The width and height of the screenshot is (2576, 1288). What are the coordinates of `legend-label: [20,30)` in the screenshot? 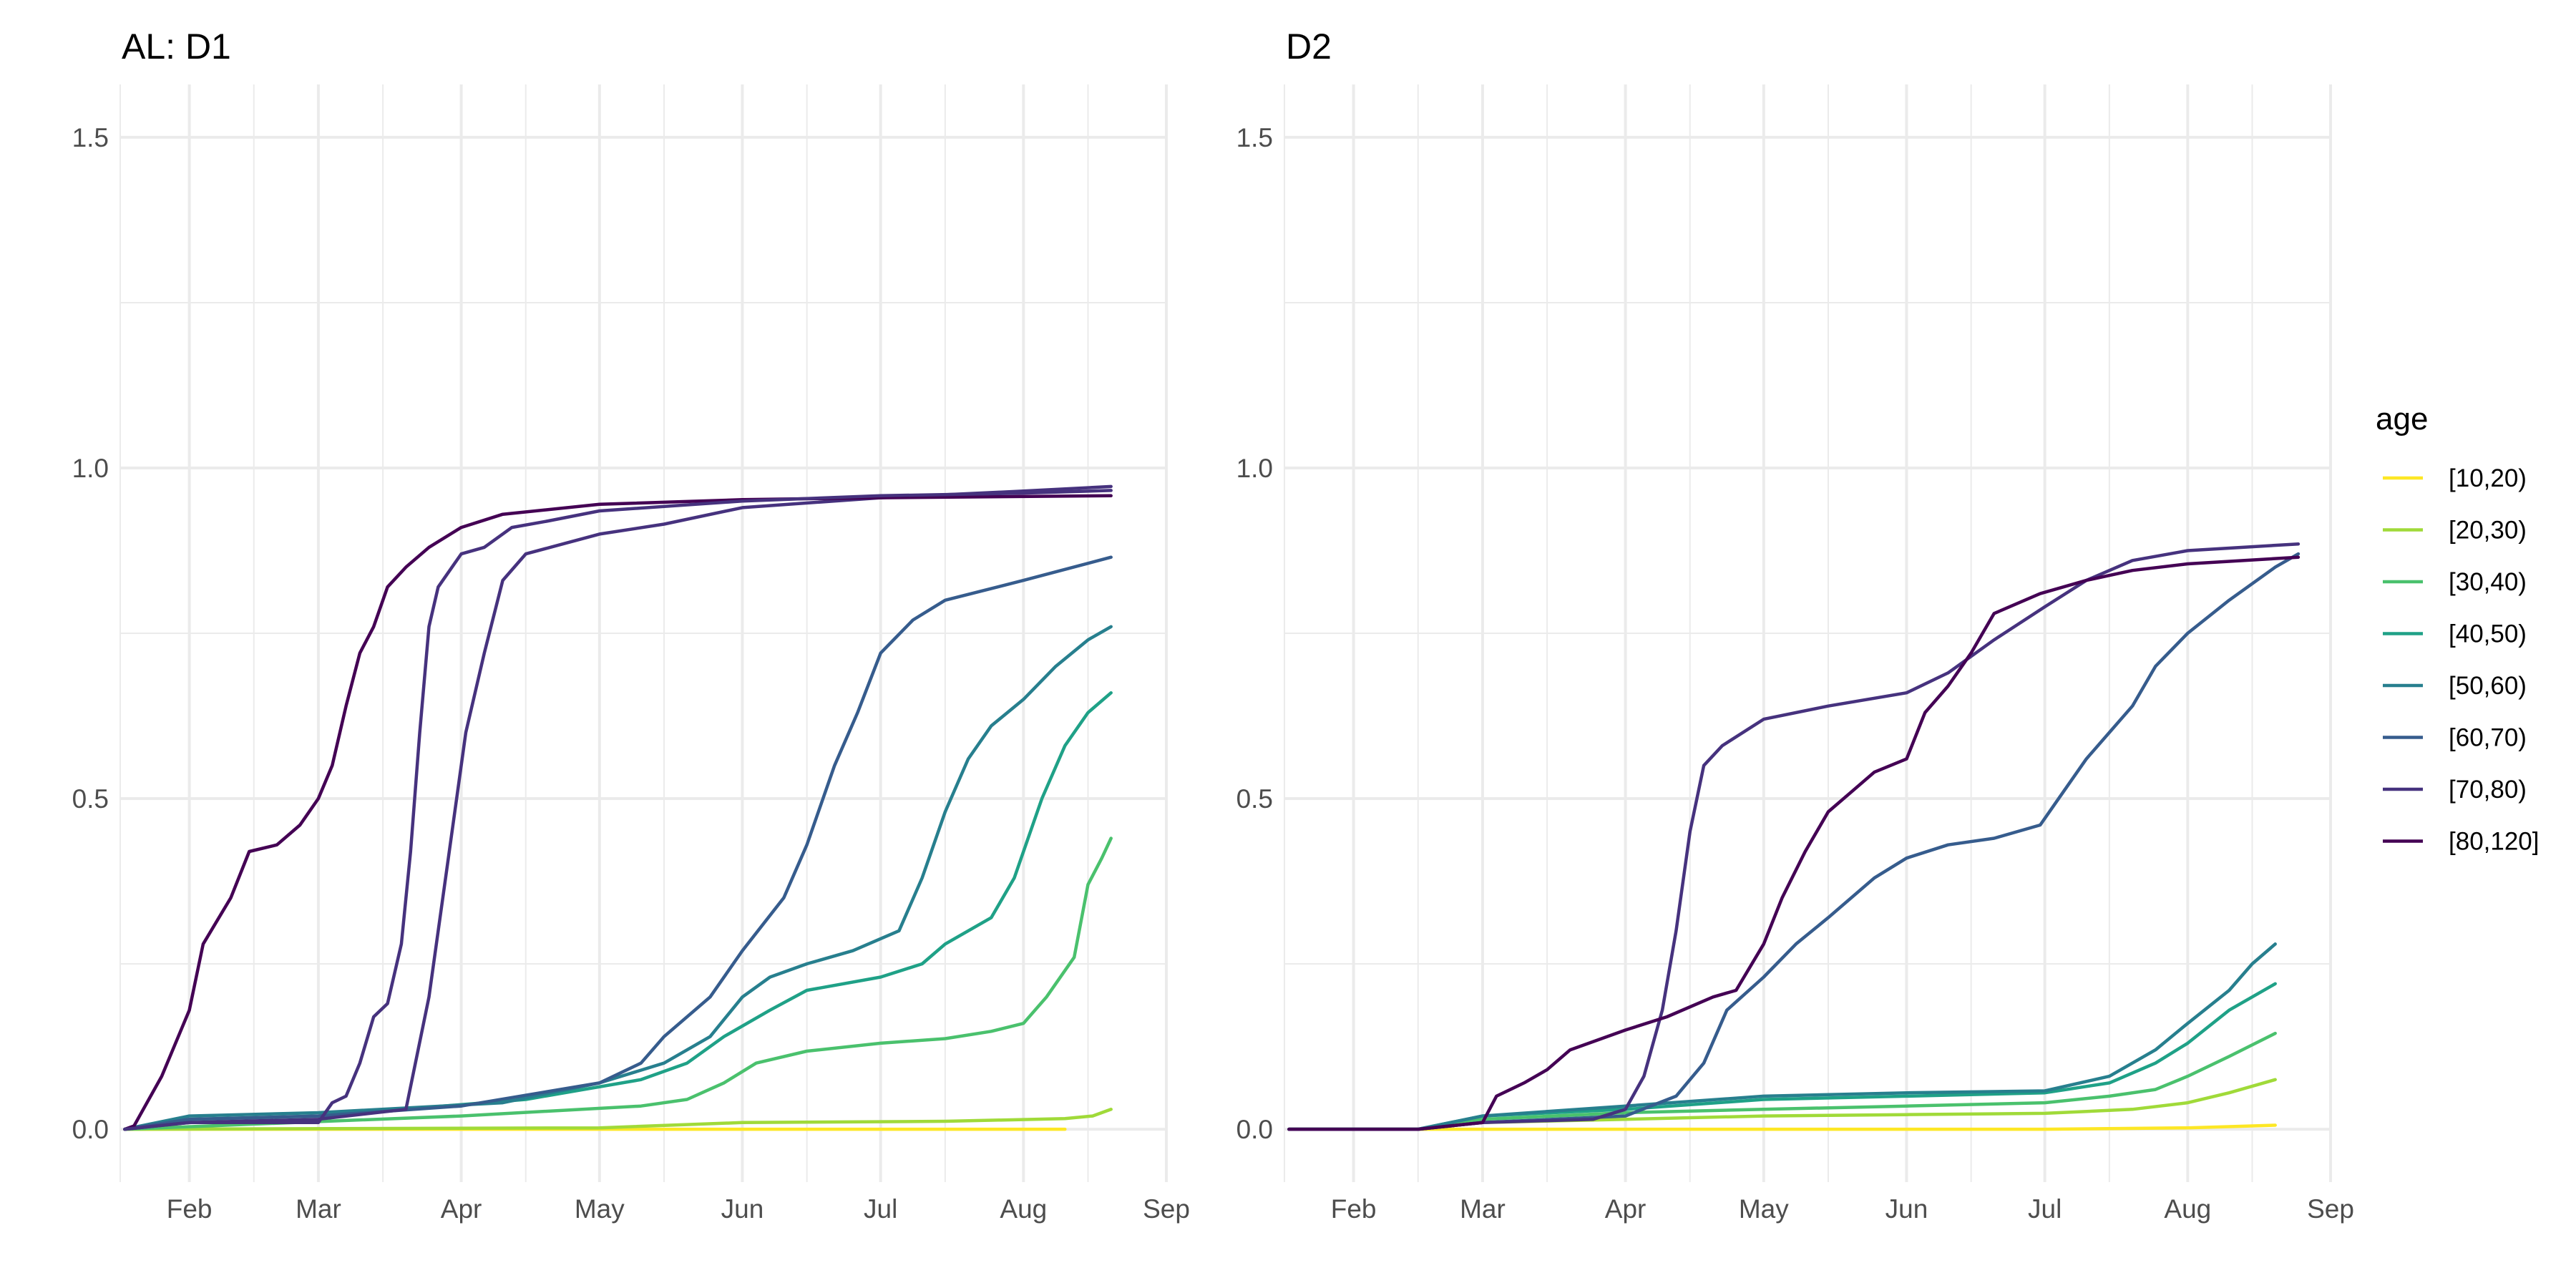 It's located at (2488, 531).